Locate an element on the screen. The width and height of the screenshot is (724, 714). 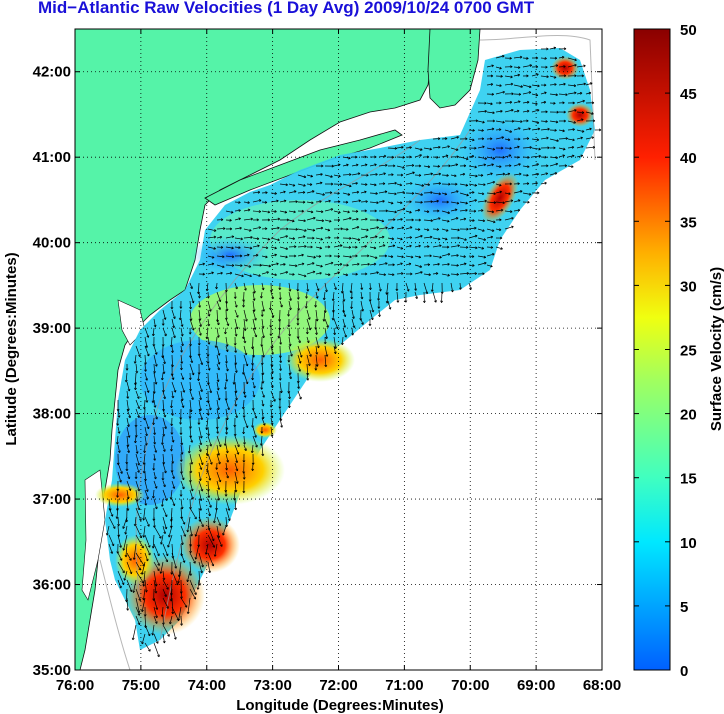
x-tick-label: 68:00 is located at coordinates (602, 685).